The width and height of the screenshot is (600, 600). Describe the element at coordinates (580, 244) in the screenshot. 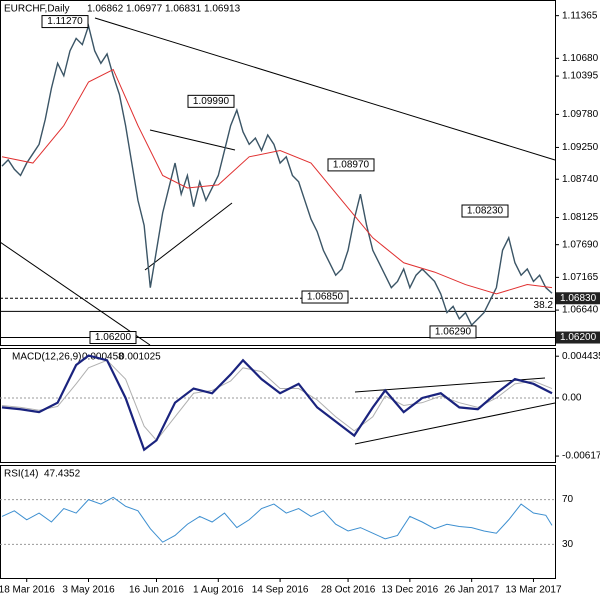

I see `y-tick-label: 1.07690` at that location.